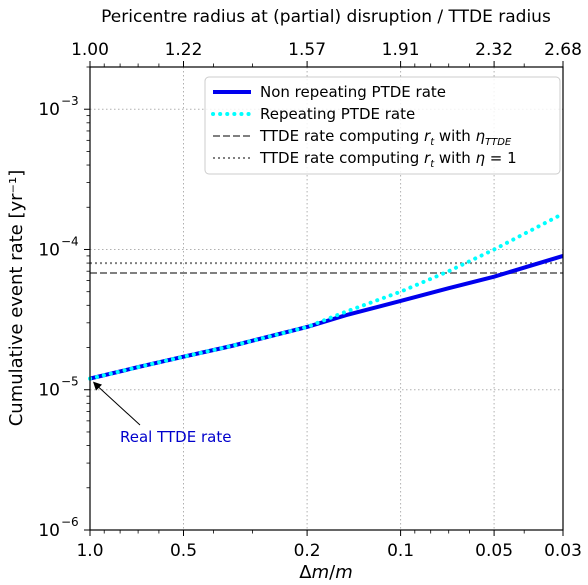 The width and height of the screenshot is (588, 585). Describe the element at coordinates (175, 437) in the screenshot. I see `annotation-text: Real TTDE rate` at that location.